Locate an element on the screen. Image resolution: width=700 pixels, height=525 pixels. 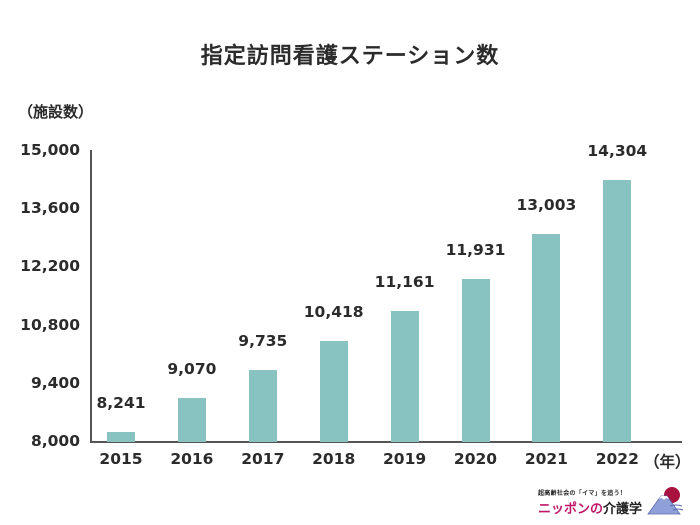
bar-value-label: 9,735 is located at coordinates (263, 340).